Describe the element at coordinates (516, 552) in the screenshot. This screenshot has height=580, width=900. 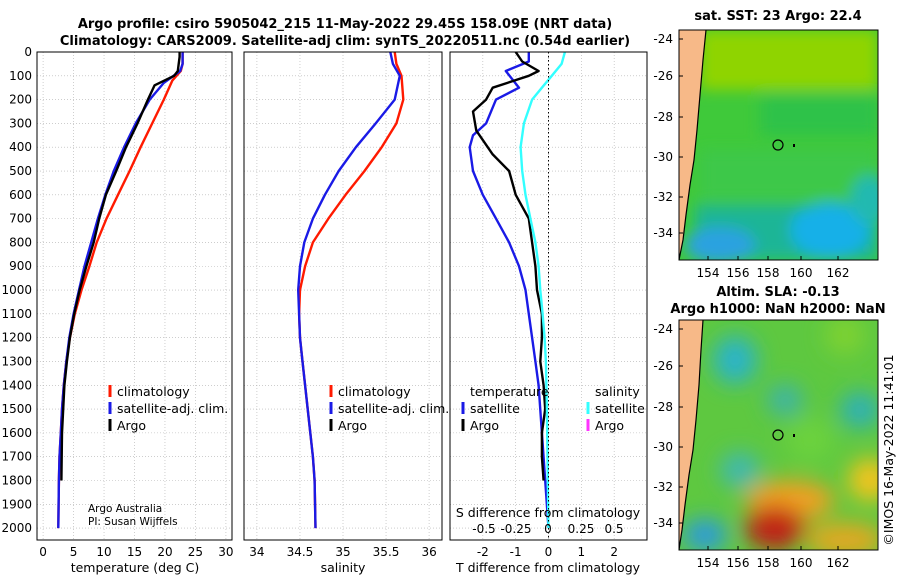
I see `x-tick-label: -1` at that location.